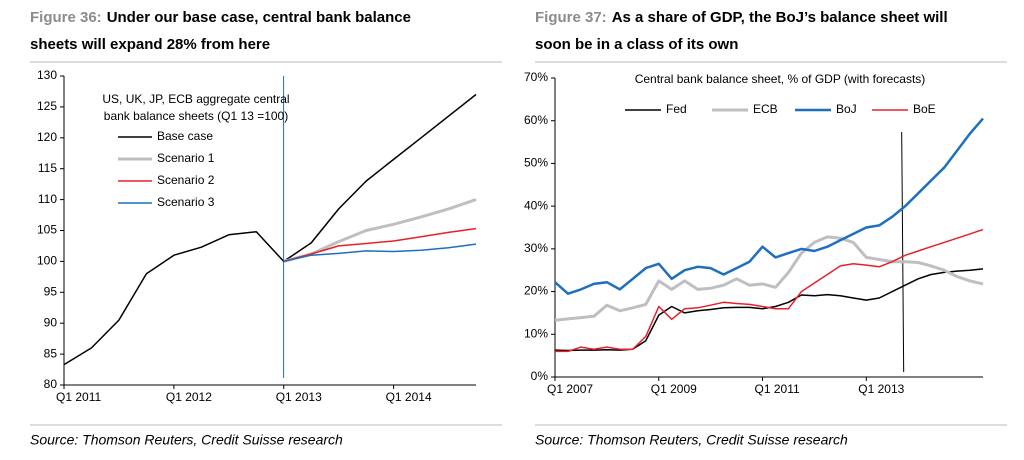 The height and width of the screenshot is (460, 1024). I want to click on y-tick-label: 30%, so click(536, 248).